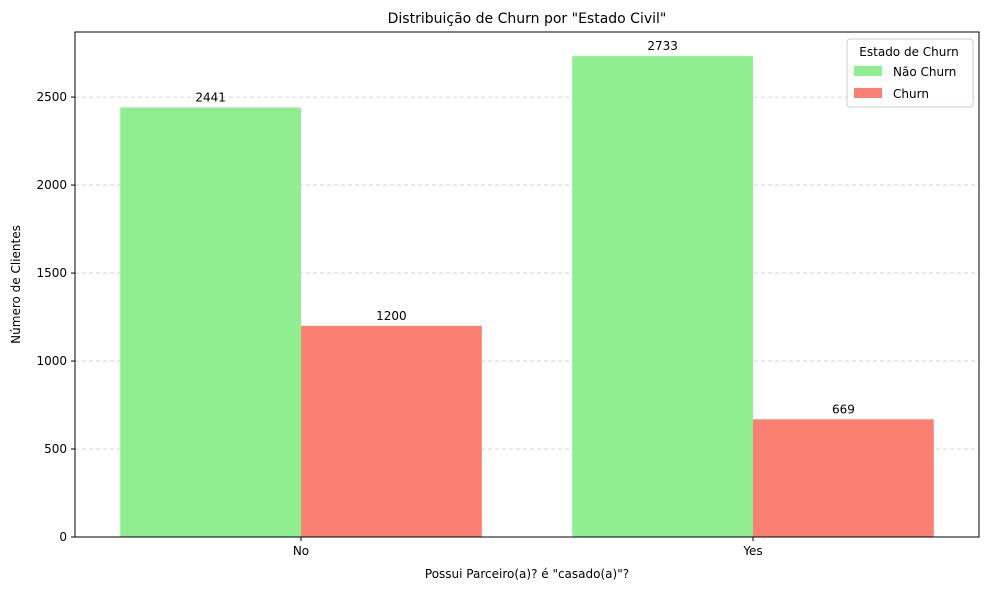 The width and height of the screenshot is (989, 590). I want to click on bar-no-nao-churn, so click(210, 322).